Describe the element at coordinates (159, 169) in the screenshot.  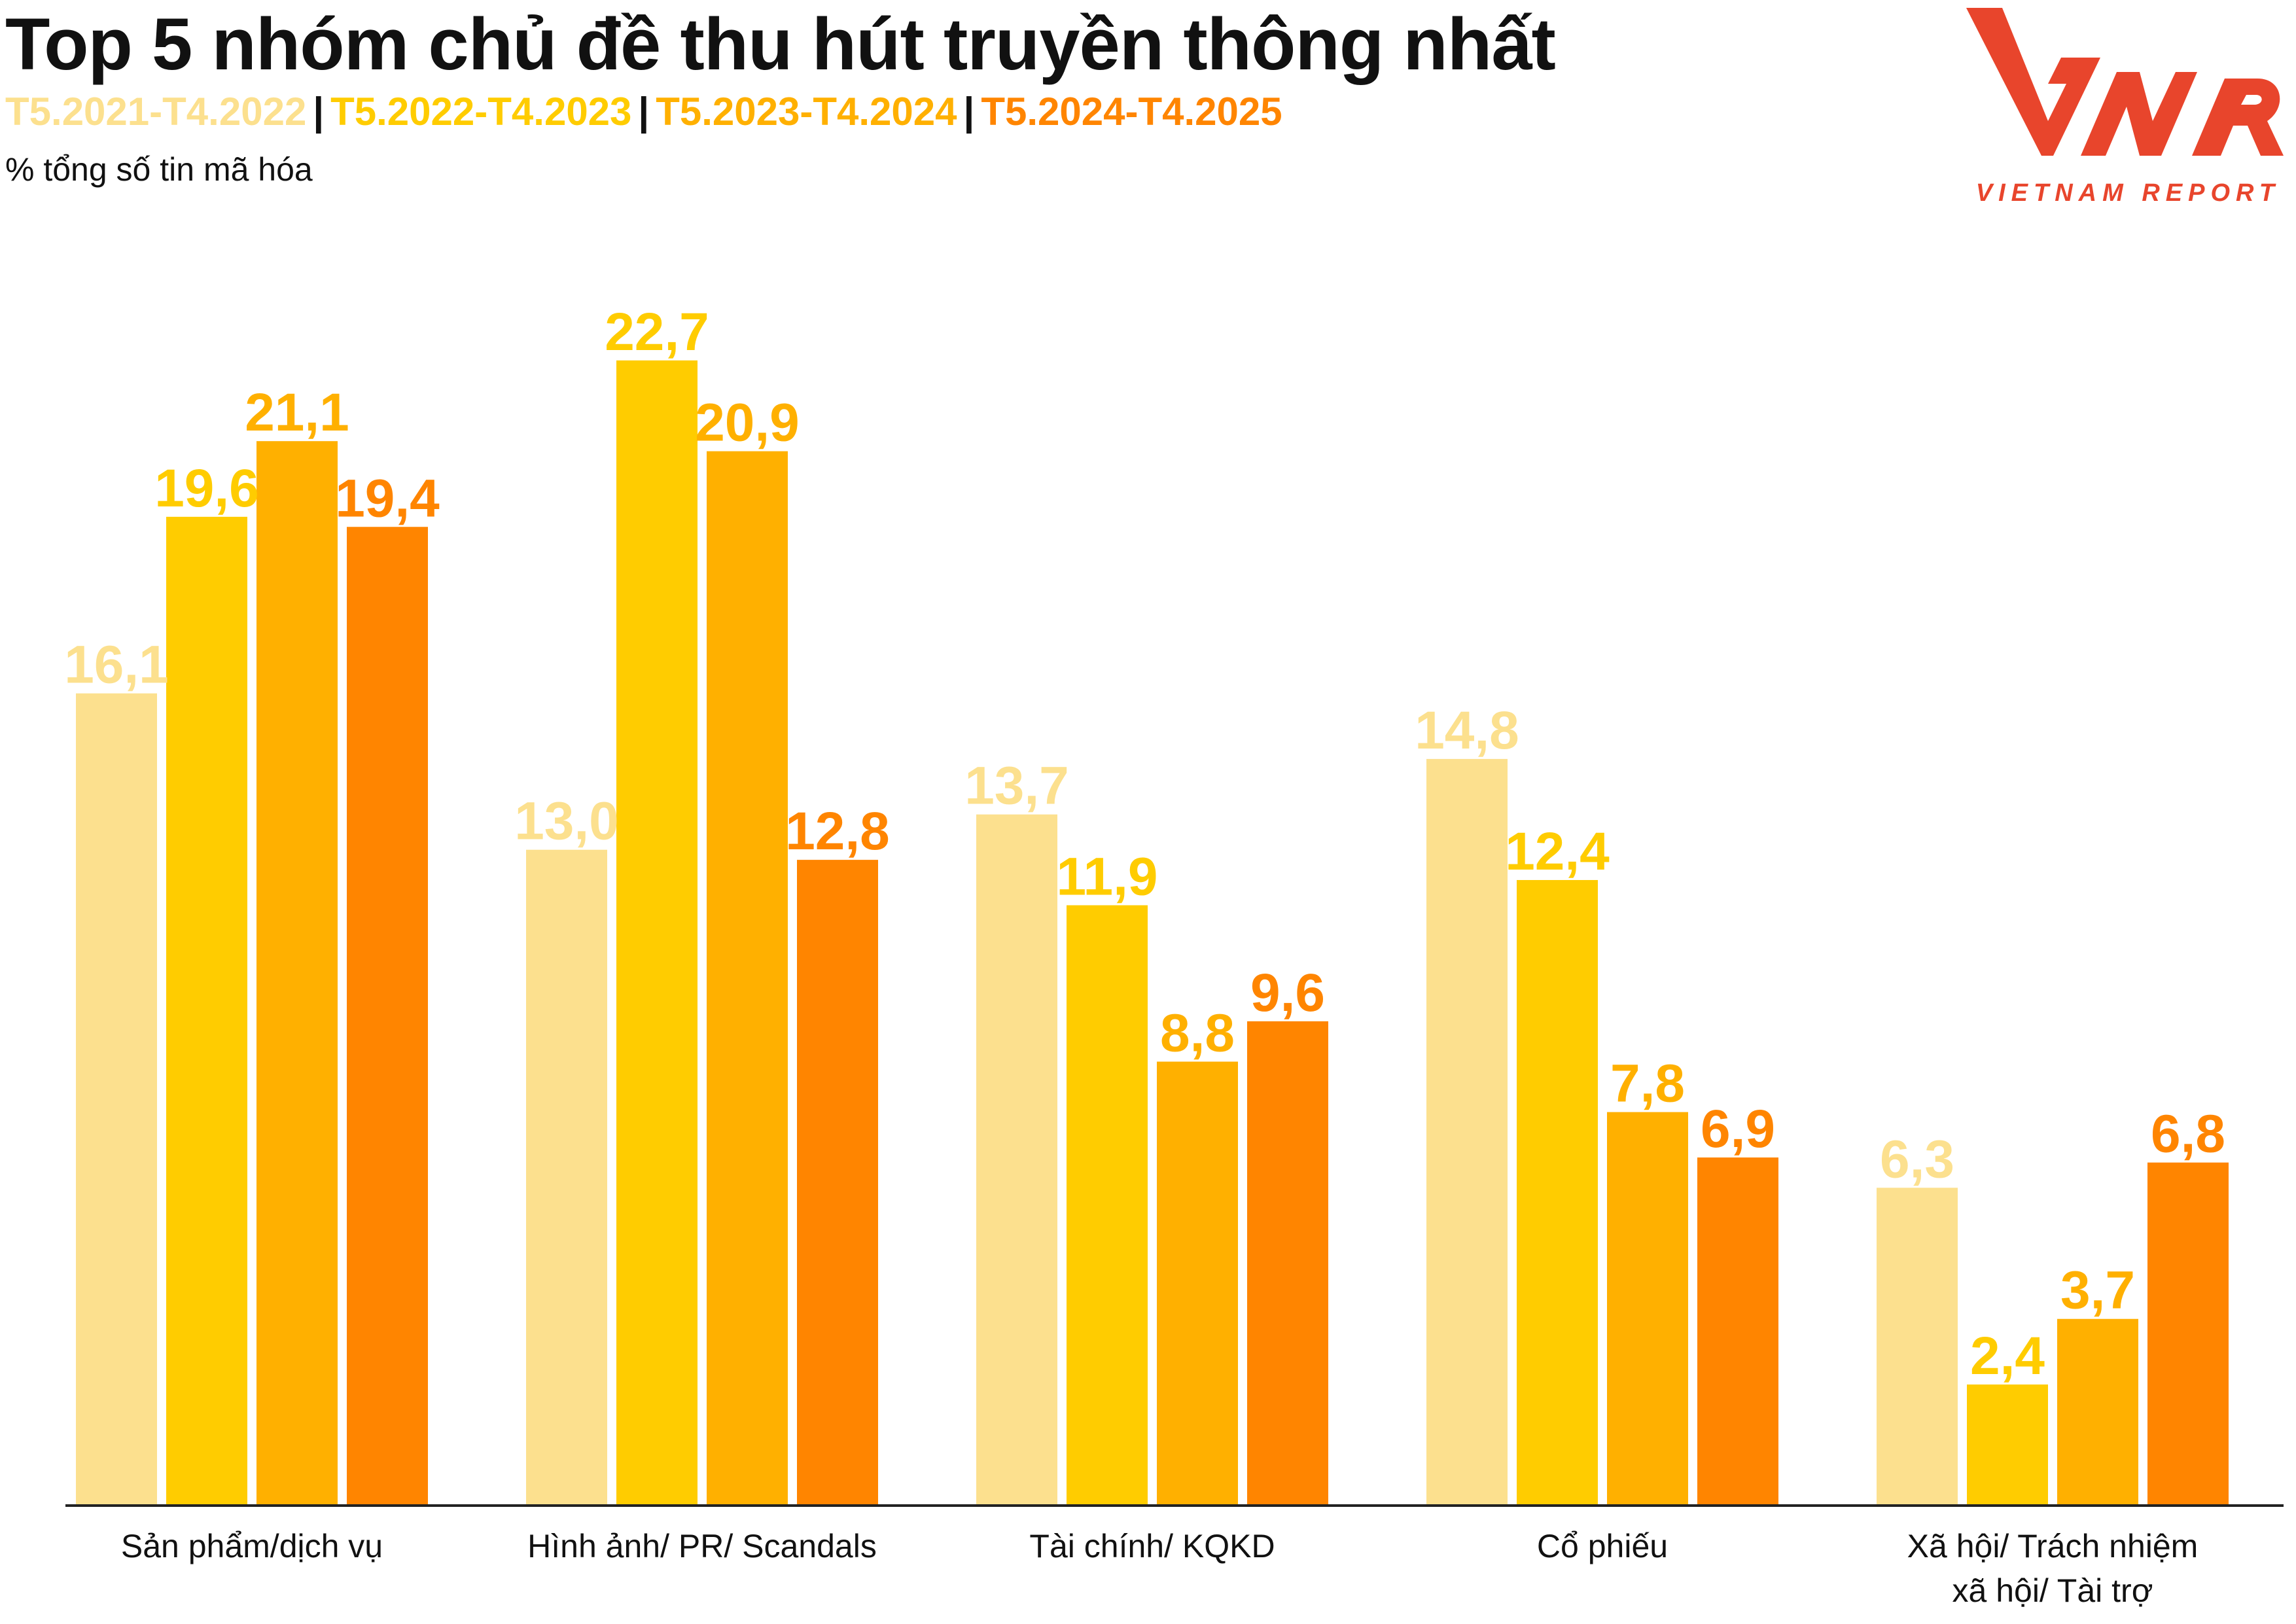
I see `chart-subtitle: % tổng số tin mã hóa` at that location.